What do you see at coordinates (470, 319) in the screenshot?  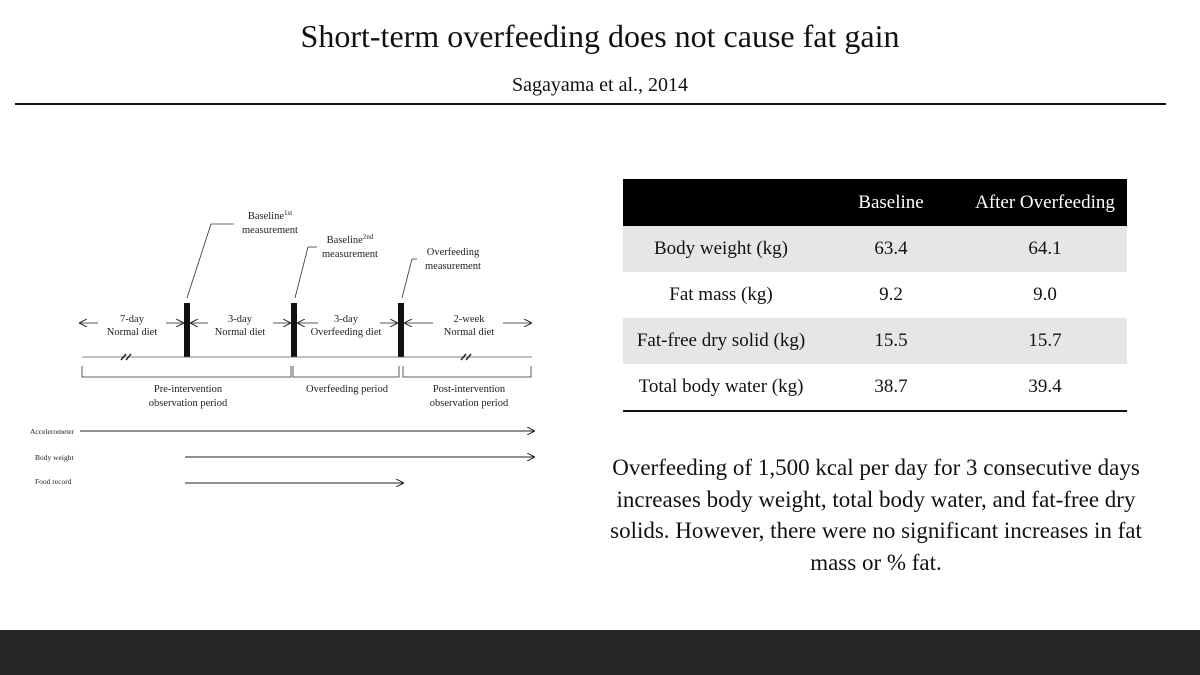 I see `phase-label: 2-week` at bounding box center [470, 319].